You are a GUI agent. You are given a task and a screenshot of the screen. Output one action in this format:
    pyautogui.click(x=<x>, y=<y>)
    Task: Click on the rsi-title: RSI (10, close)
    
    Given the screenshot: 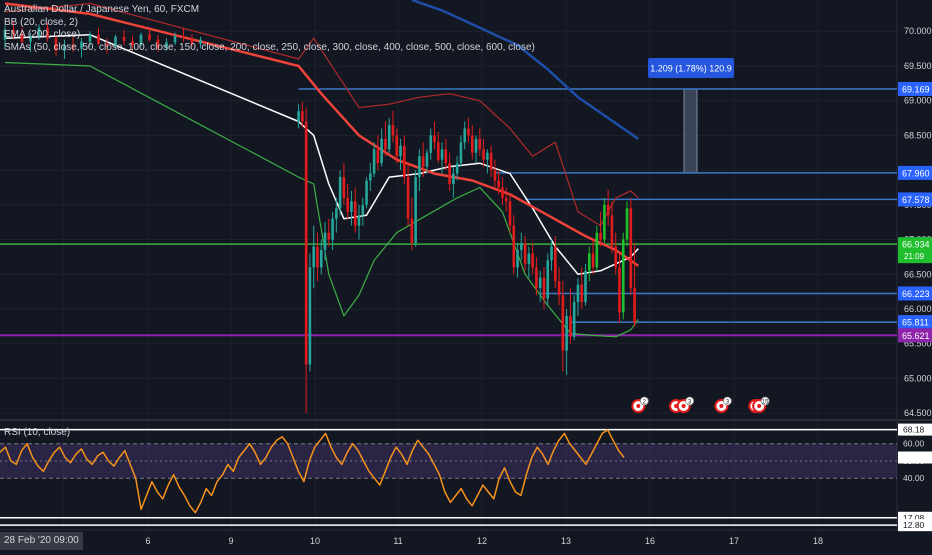 What is the action you would take?
    pyautogui.click(x=37, y=432)
    